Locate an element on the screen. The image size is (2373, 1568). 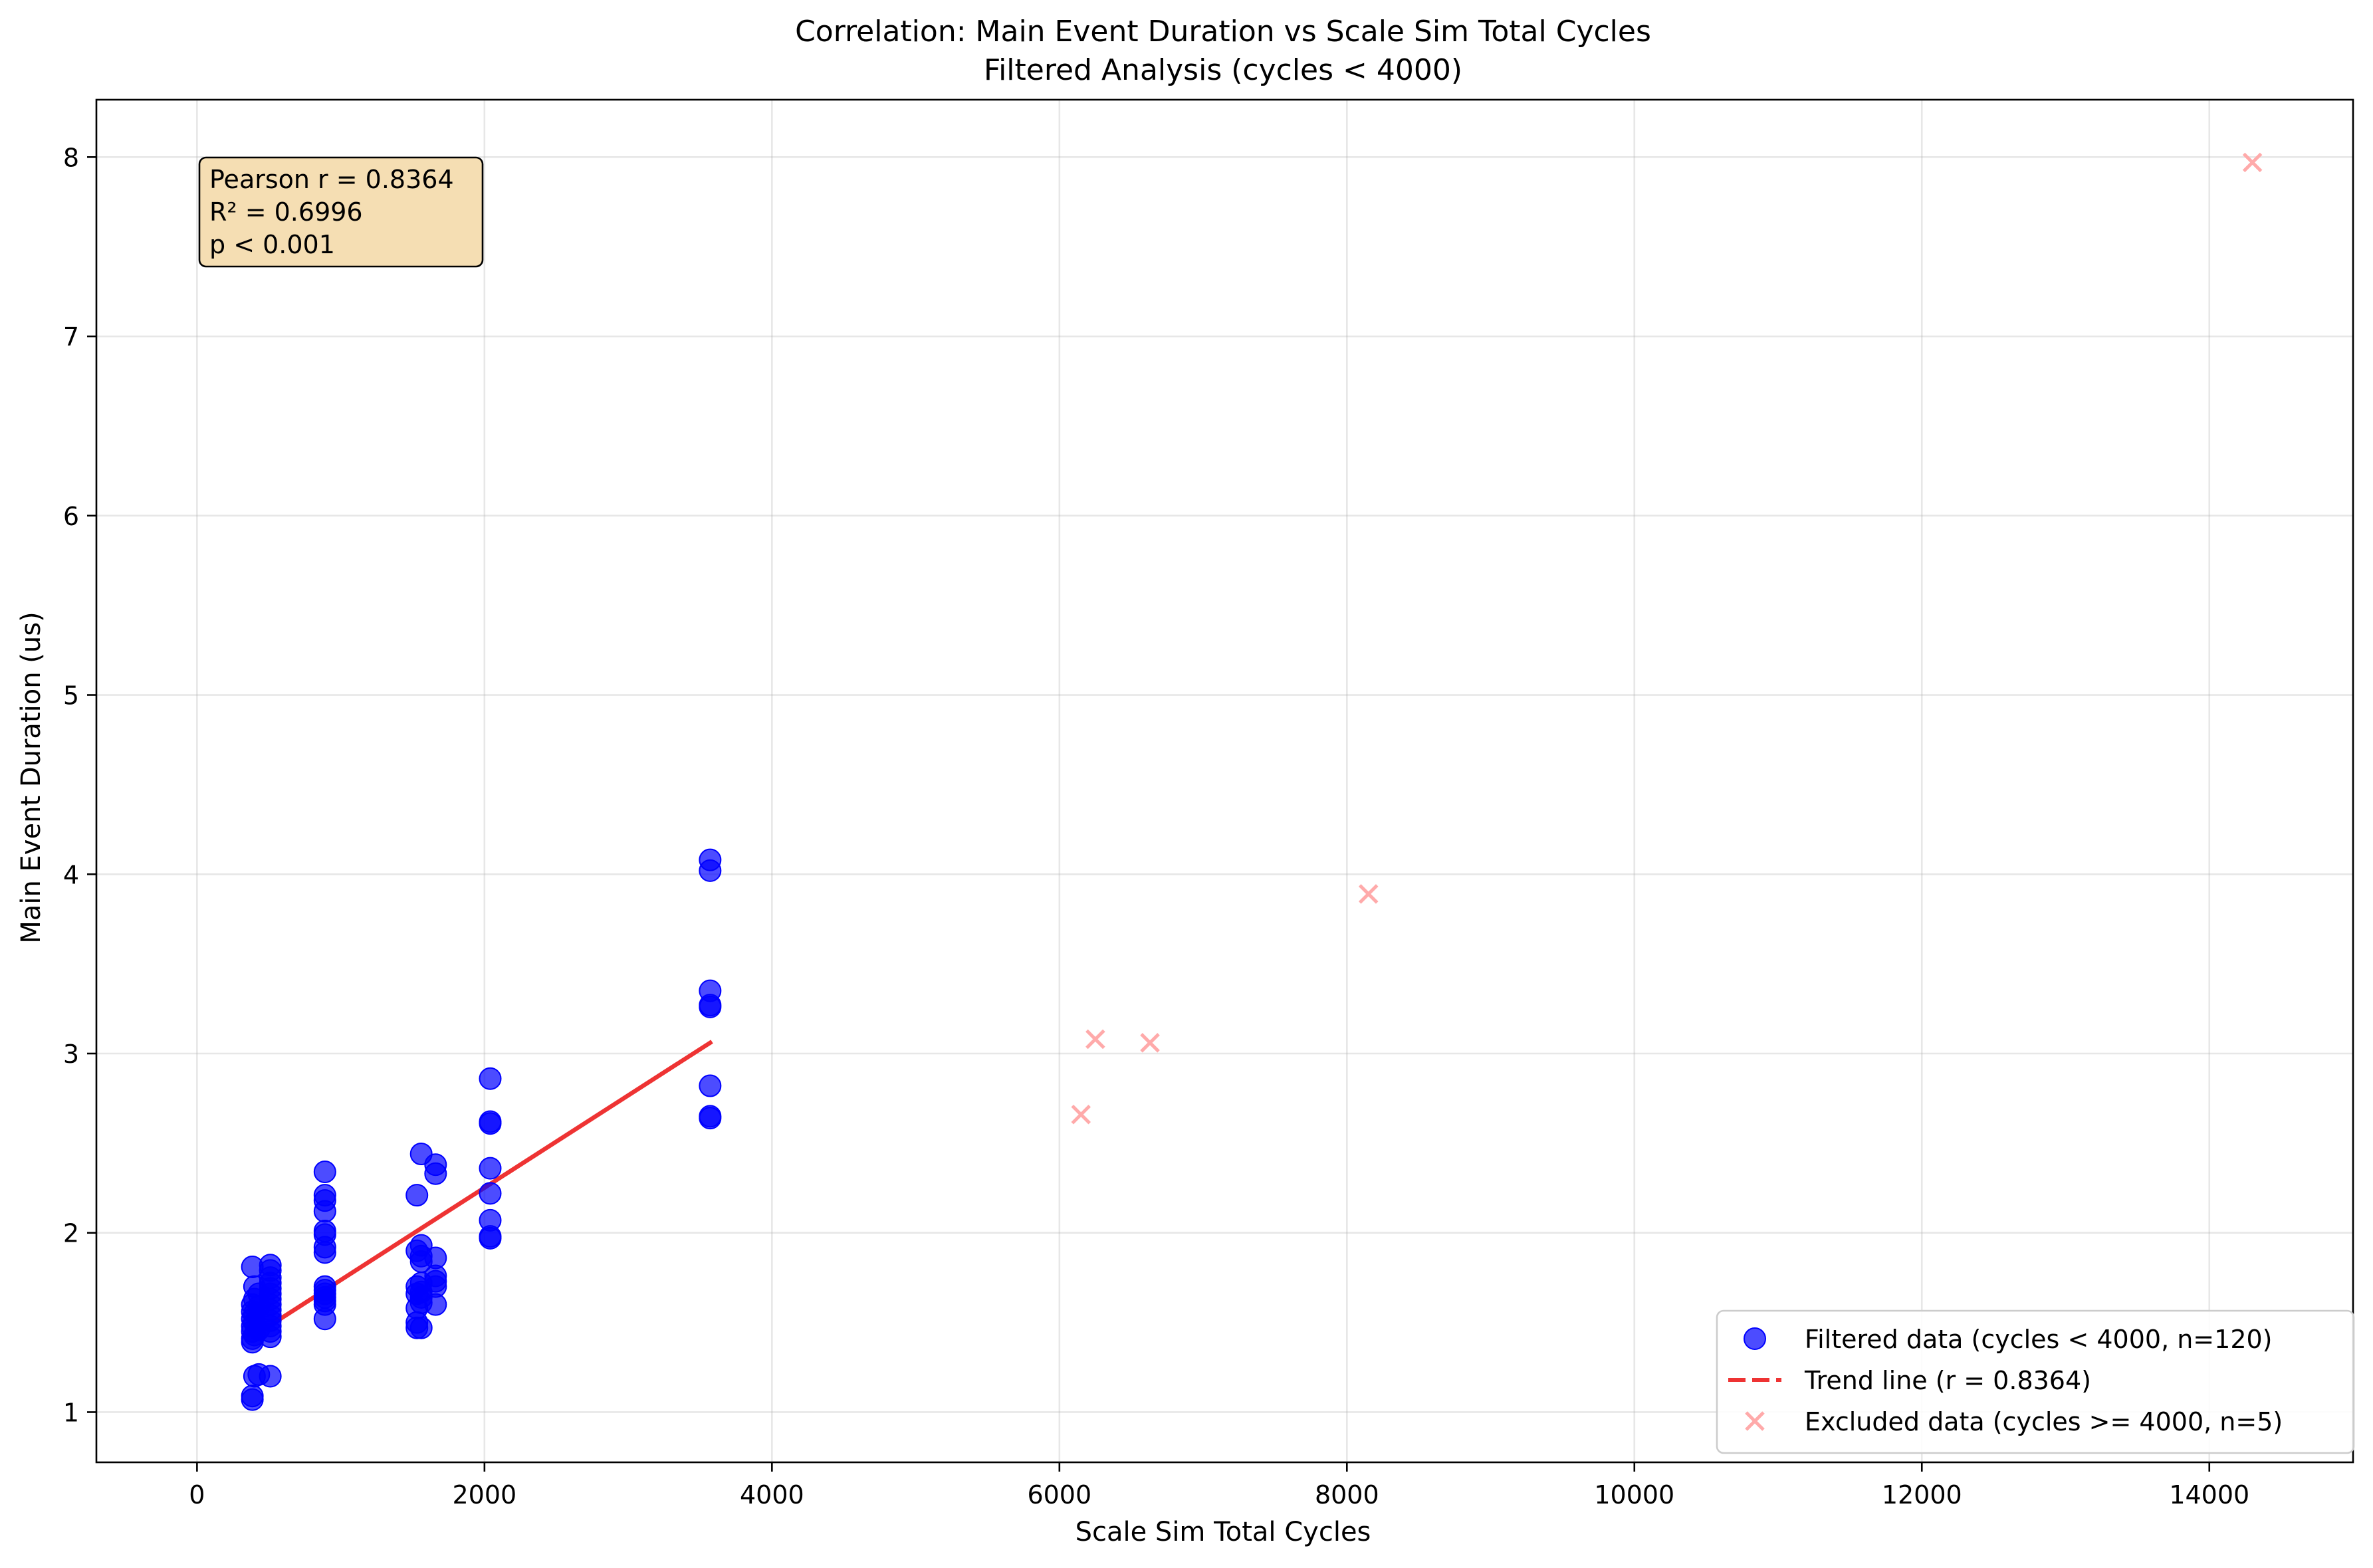
filtered-points-layer is located at coordinates (481, 1129).